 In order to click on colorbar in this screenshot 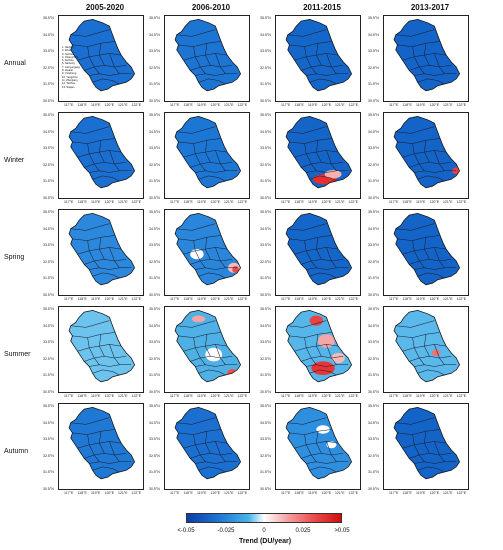, I will do `click(264, 518)`.